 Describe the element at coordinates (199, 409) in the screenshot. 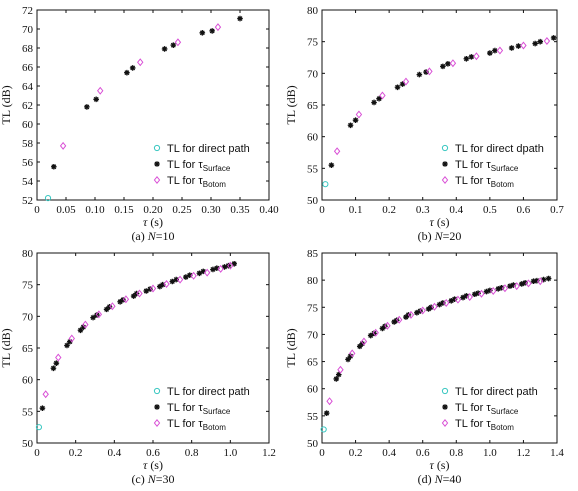

I see `legend-label-surface: TL for τSurface` at that location.